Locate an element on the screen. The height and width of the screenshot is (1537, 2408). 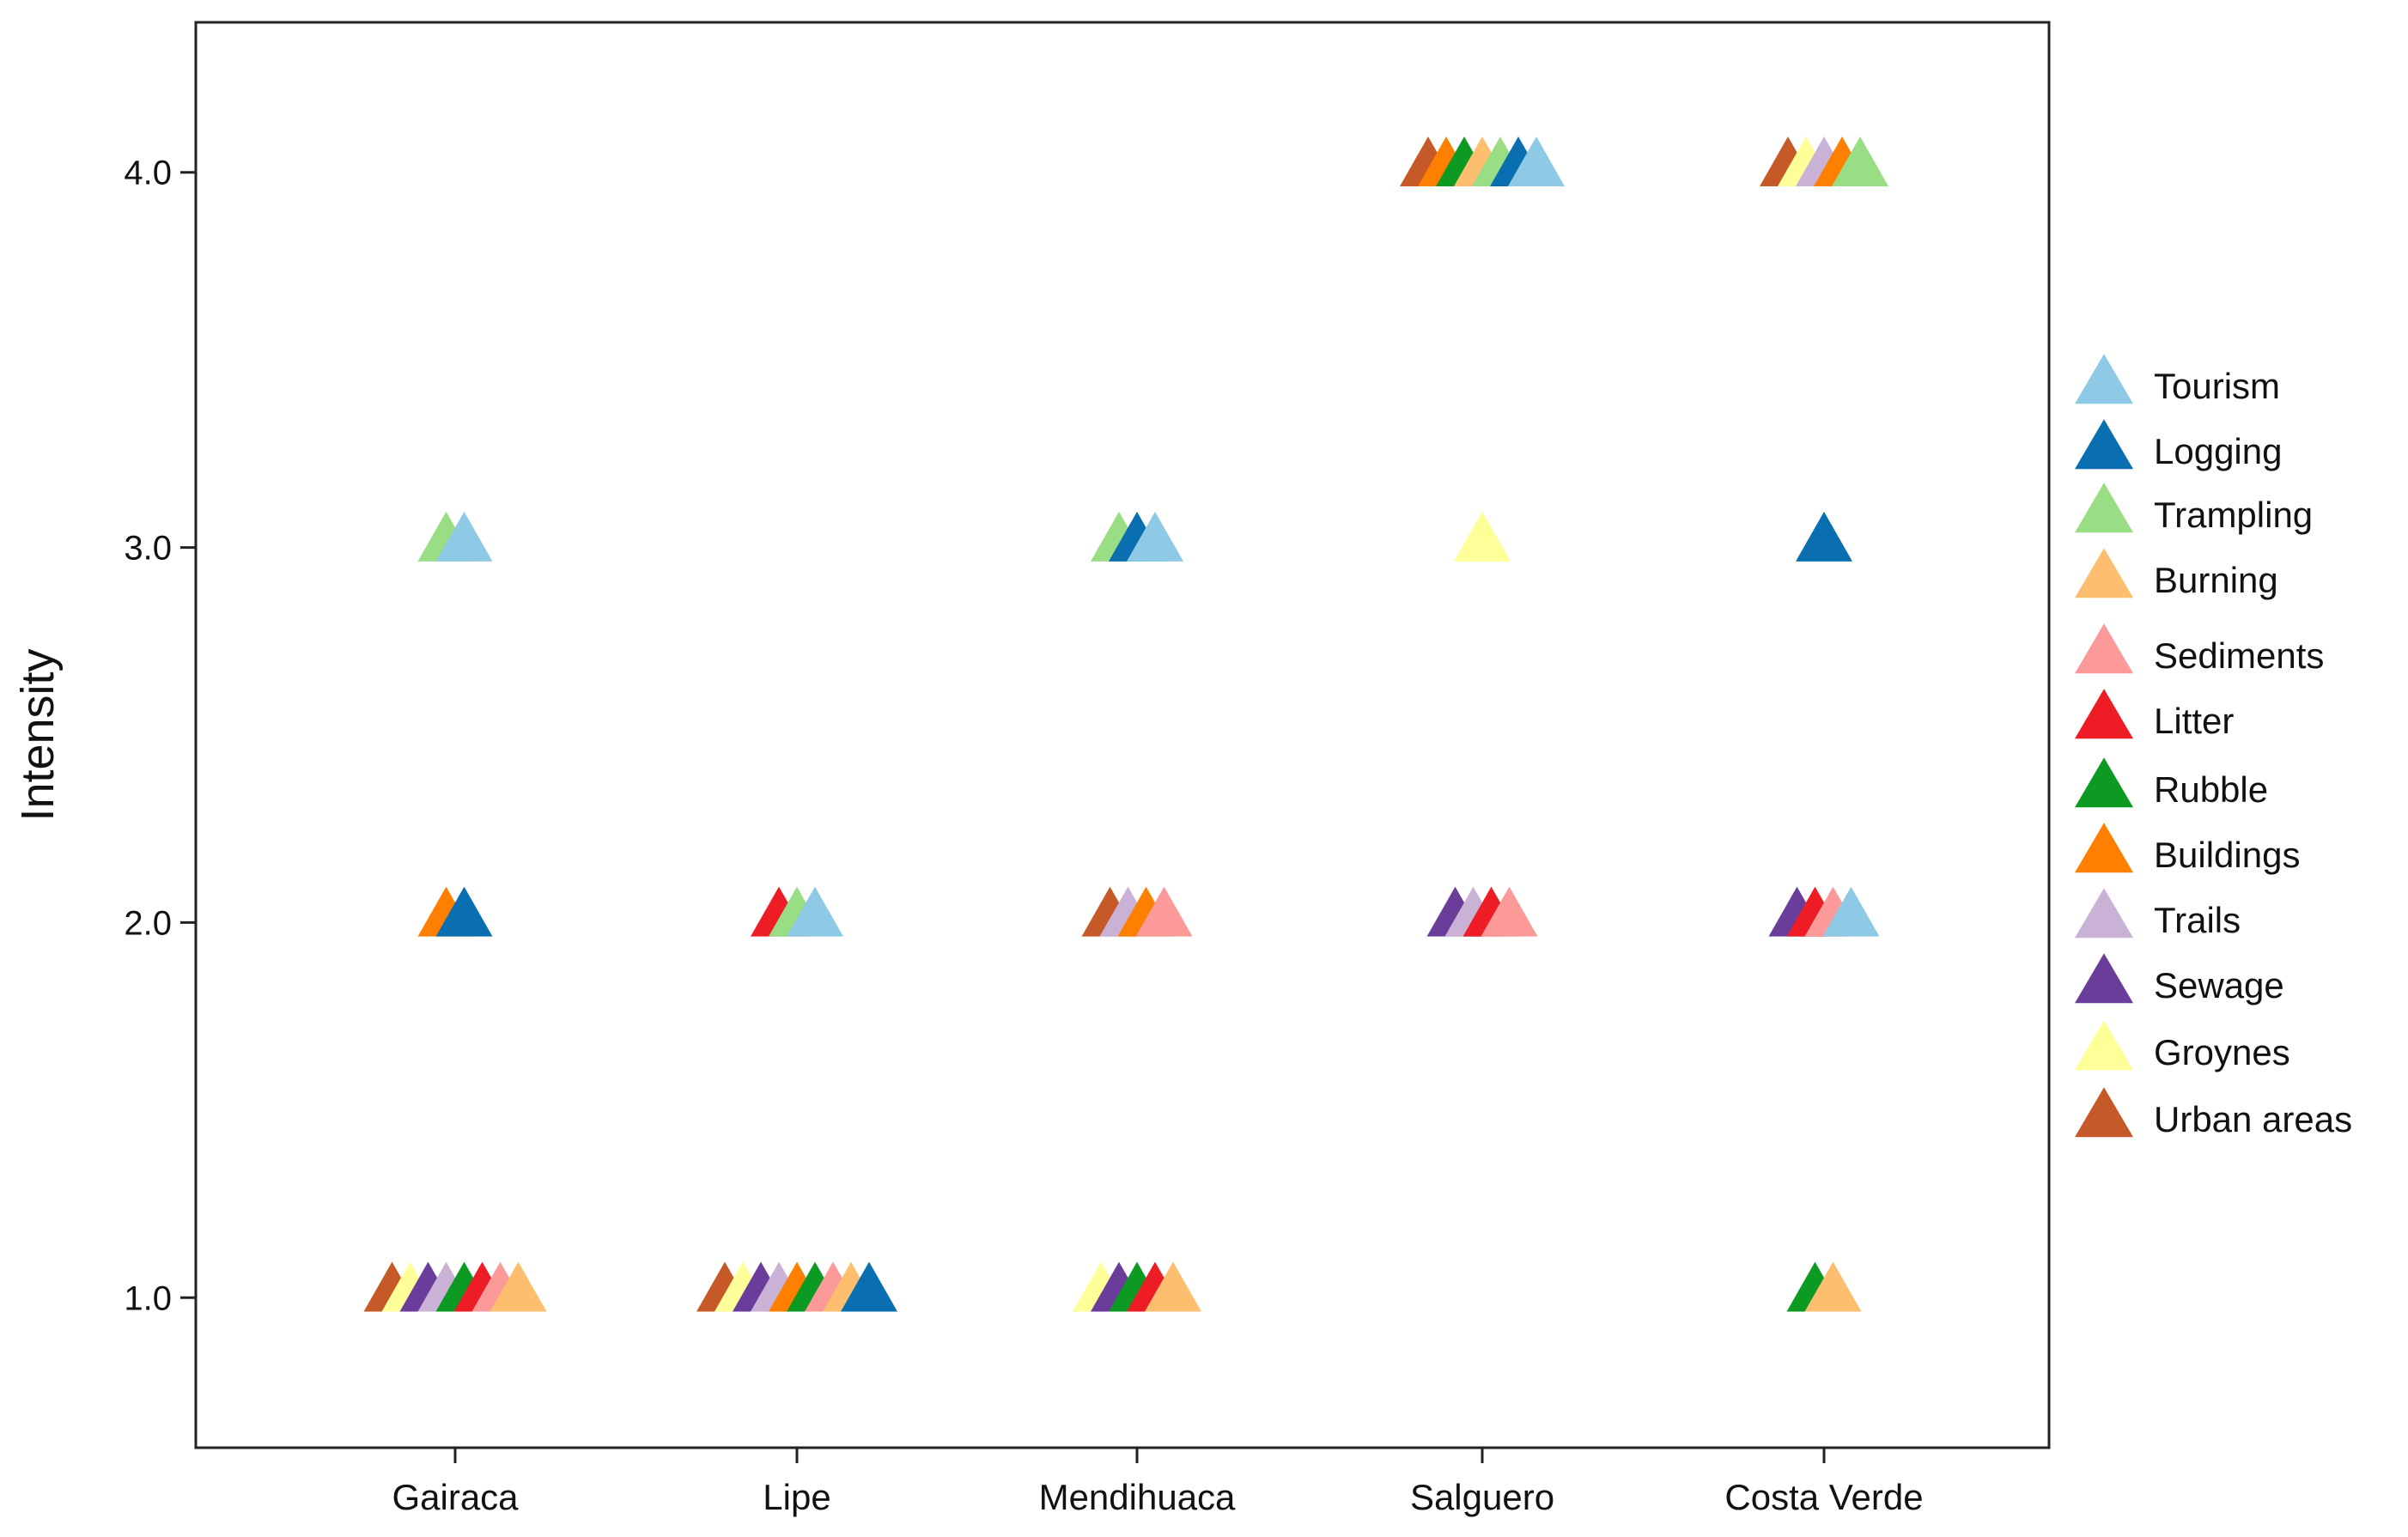
legend-label-sediments: Sediments is located at coordinates (2239, 655).